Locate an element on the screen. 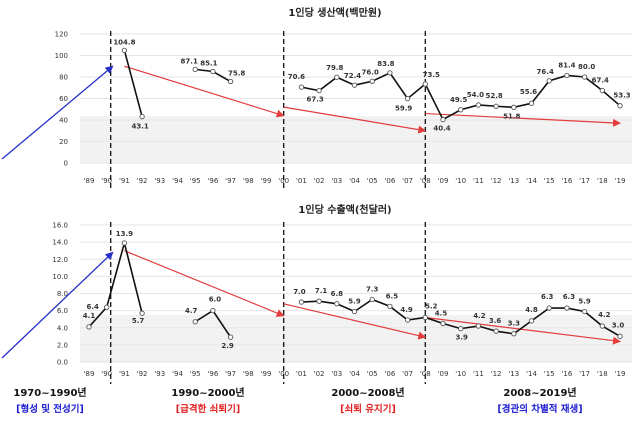 The width and height of the screenshot is (640, 424). data-label: 53.3 is located at coordinates (621, 96).